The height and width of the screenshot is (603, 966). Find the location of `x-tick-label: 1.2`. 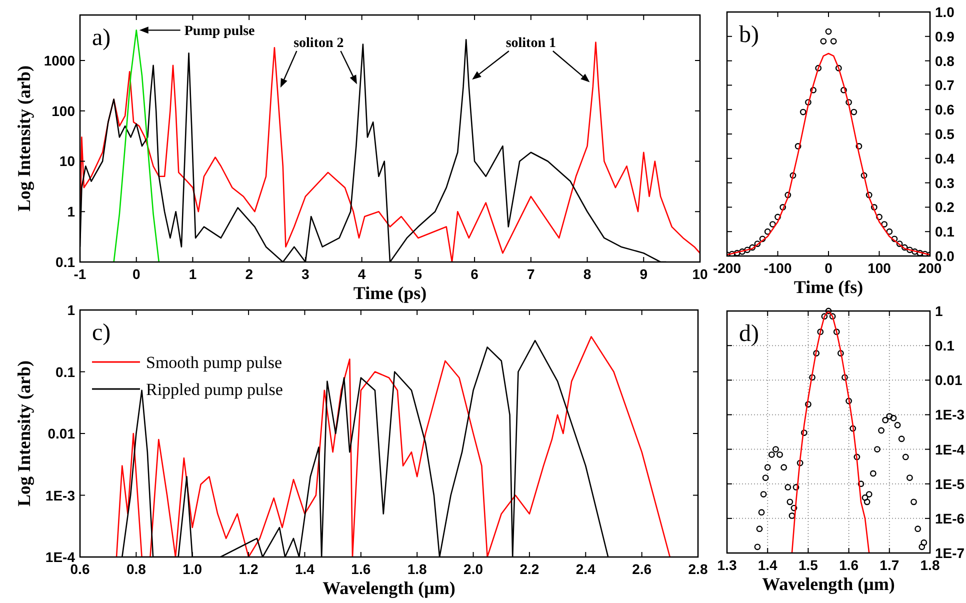

x-tick-label: 1.2 is located at coordinates (248, 569).